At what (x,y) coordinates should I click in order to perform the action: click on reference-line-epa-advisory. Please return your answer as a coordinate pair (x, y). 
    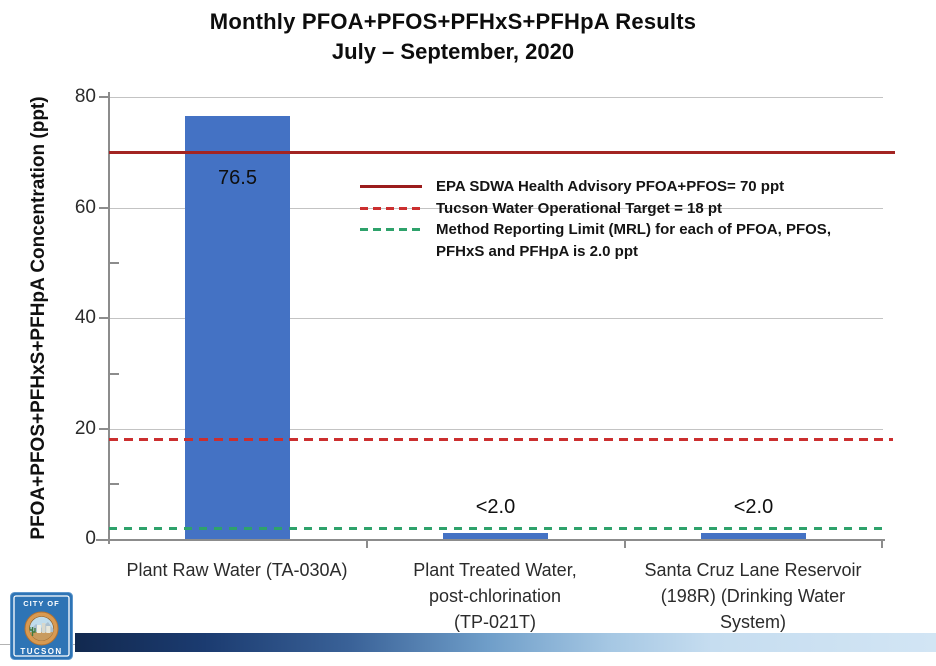
    Looking at the image, I should click on (502, 152).